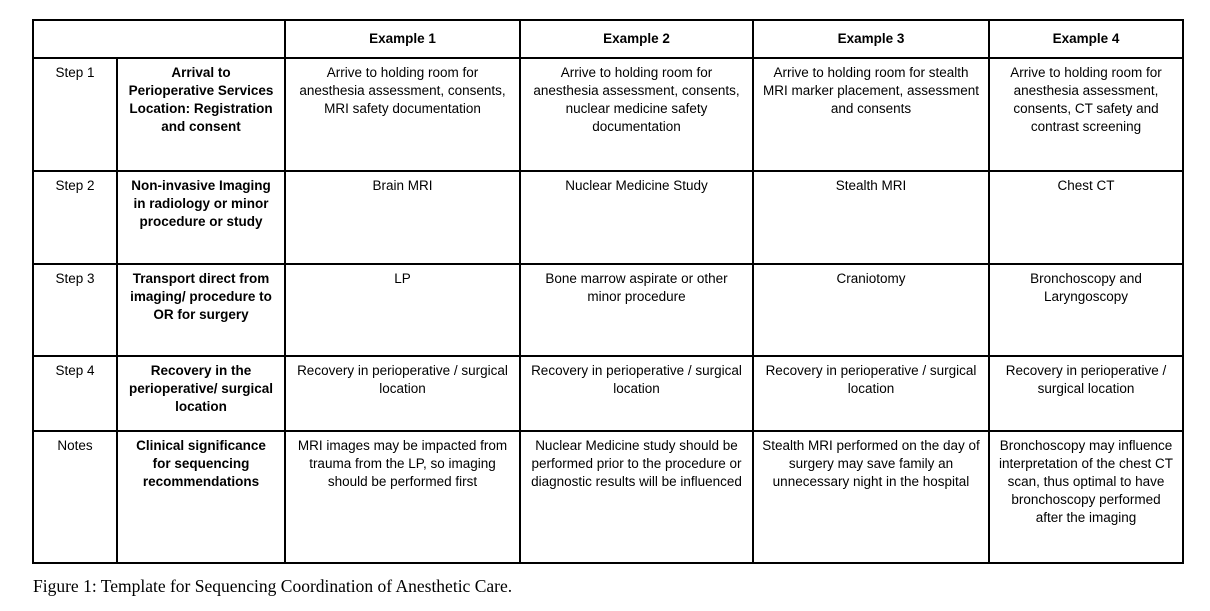  What do you see at coordinates (75, 217) in the screenshot?
I see `step-label: Step 2` at bounding box center [75, 217].